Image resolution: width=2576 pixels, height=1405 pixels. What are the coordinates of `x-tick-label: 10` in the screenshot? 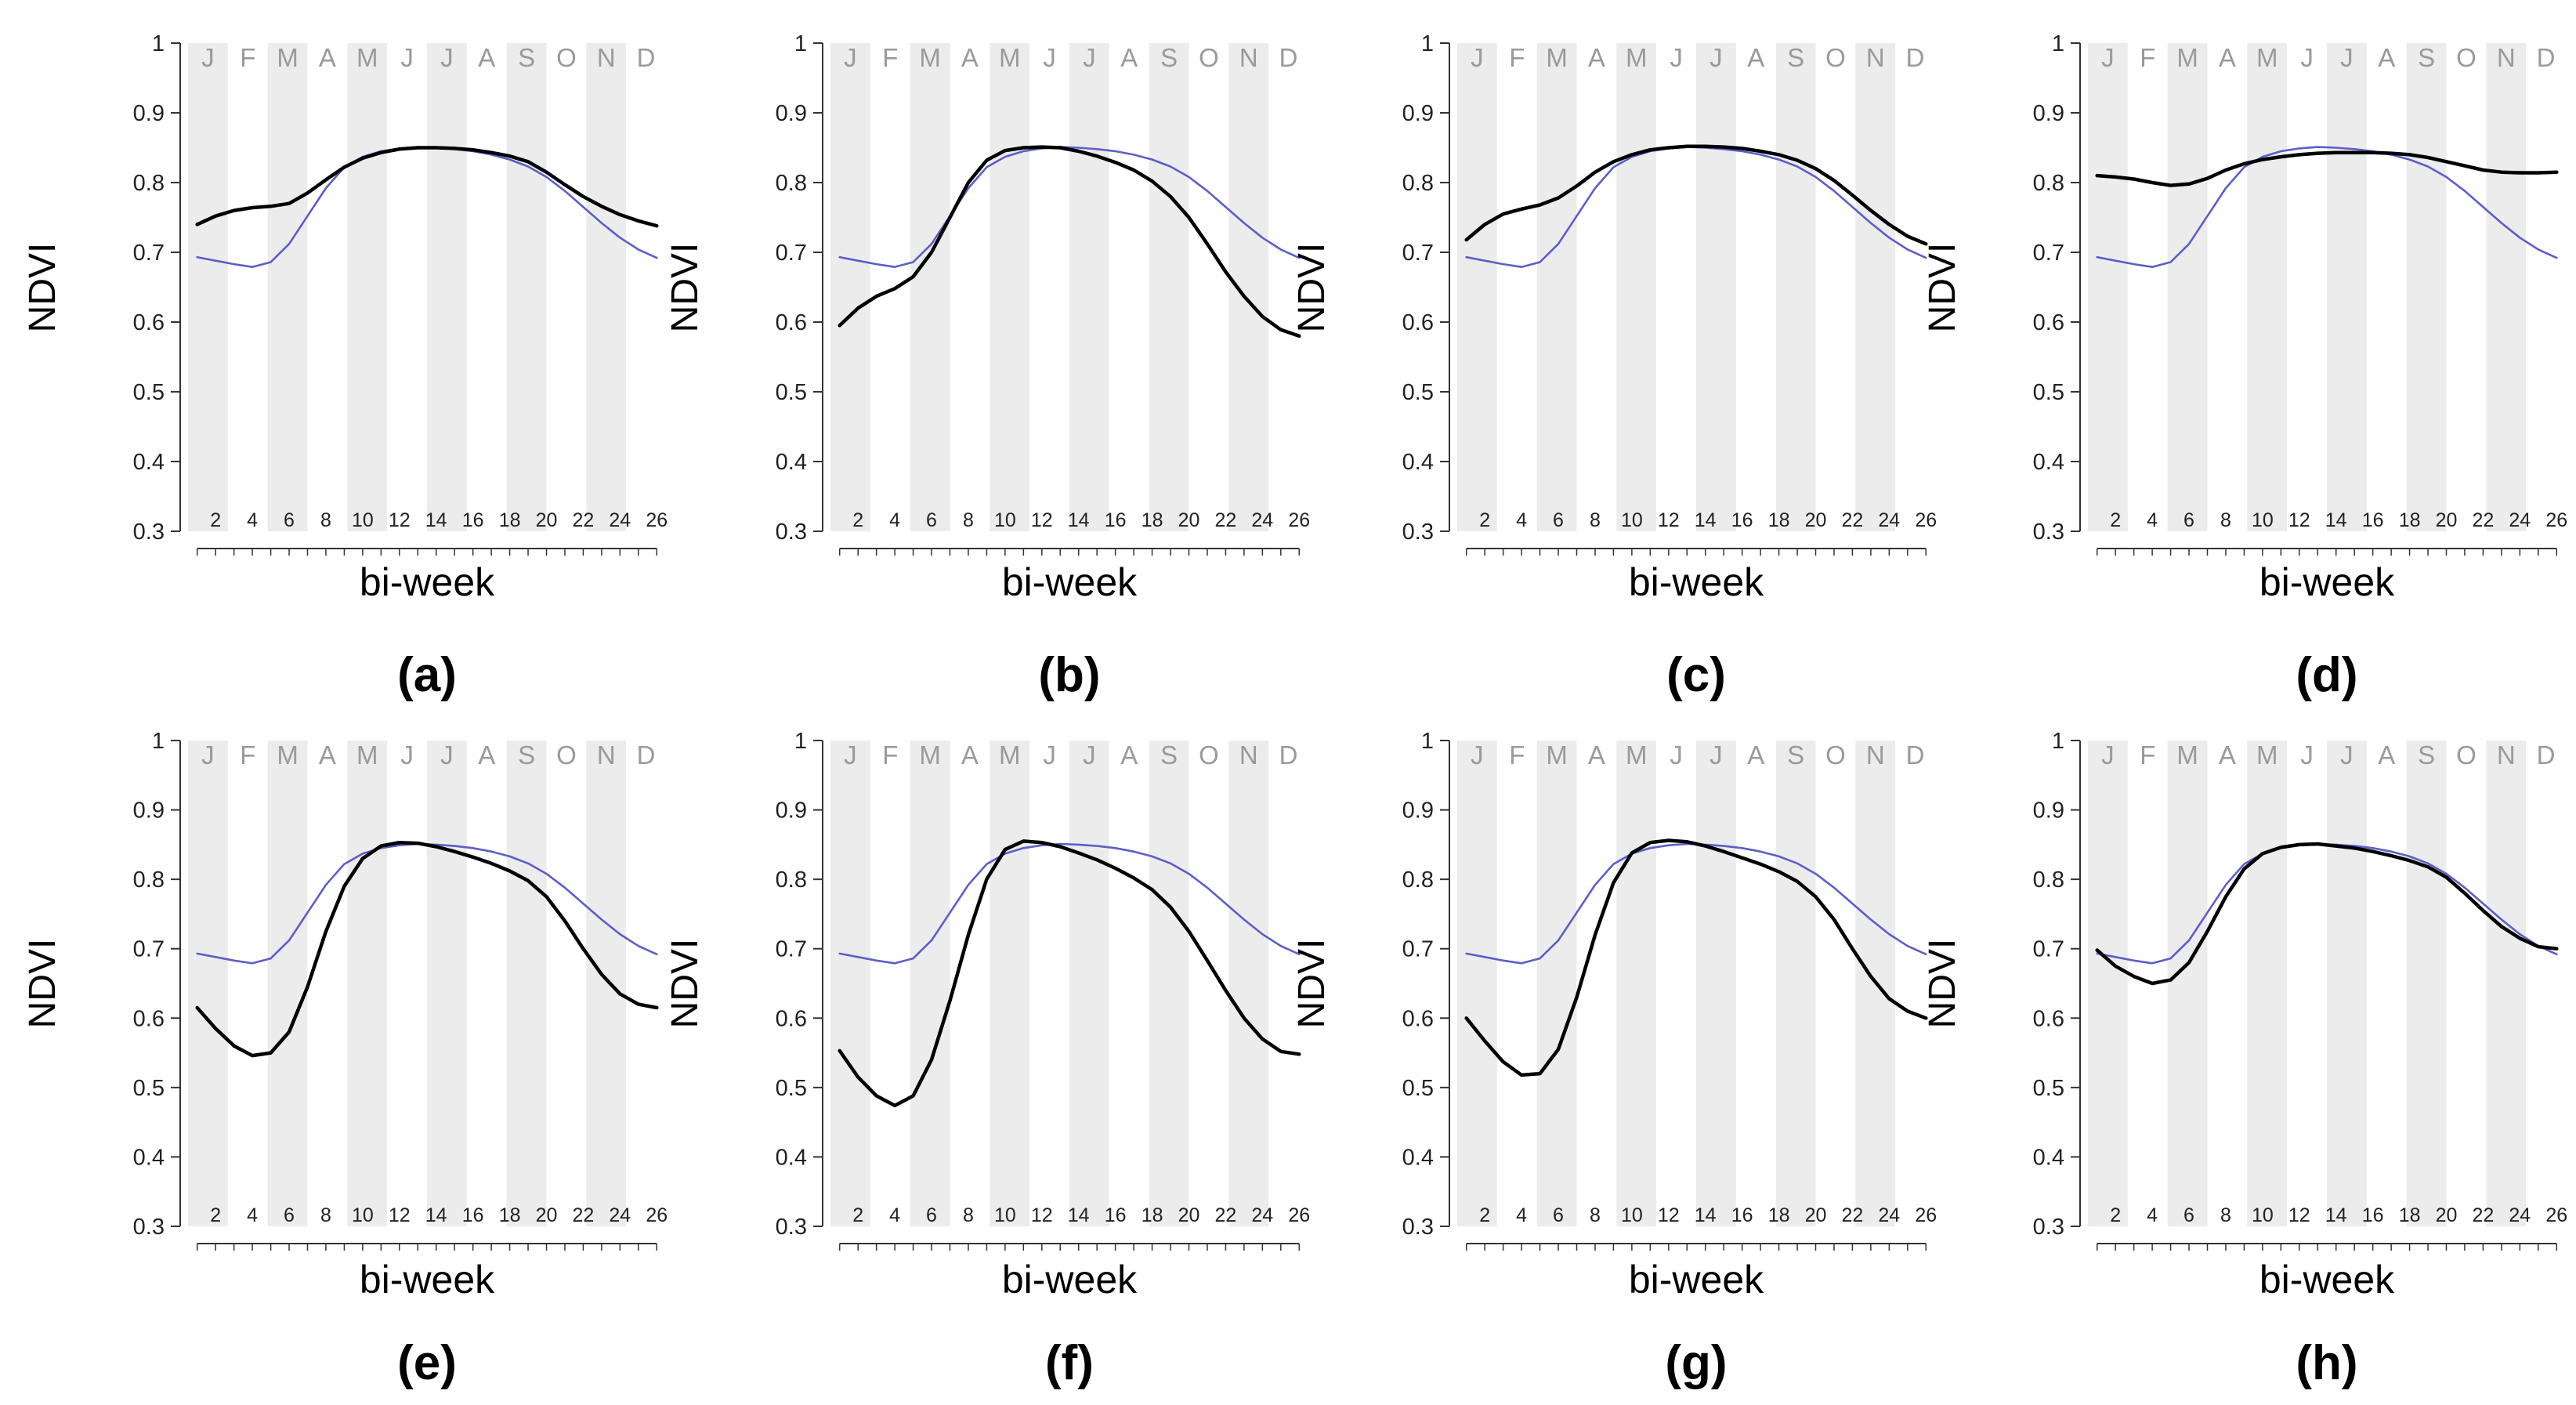 It's located at (363, 520).